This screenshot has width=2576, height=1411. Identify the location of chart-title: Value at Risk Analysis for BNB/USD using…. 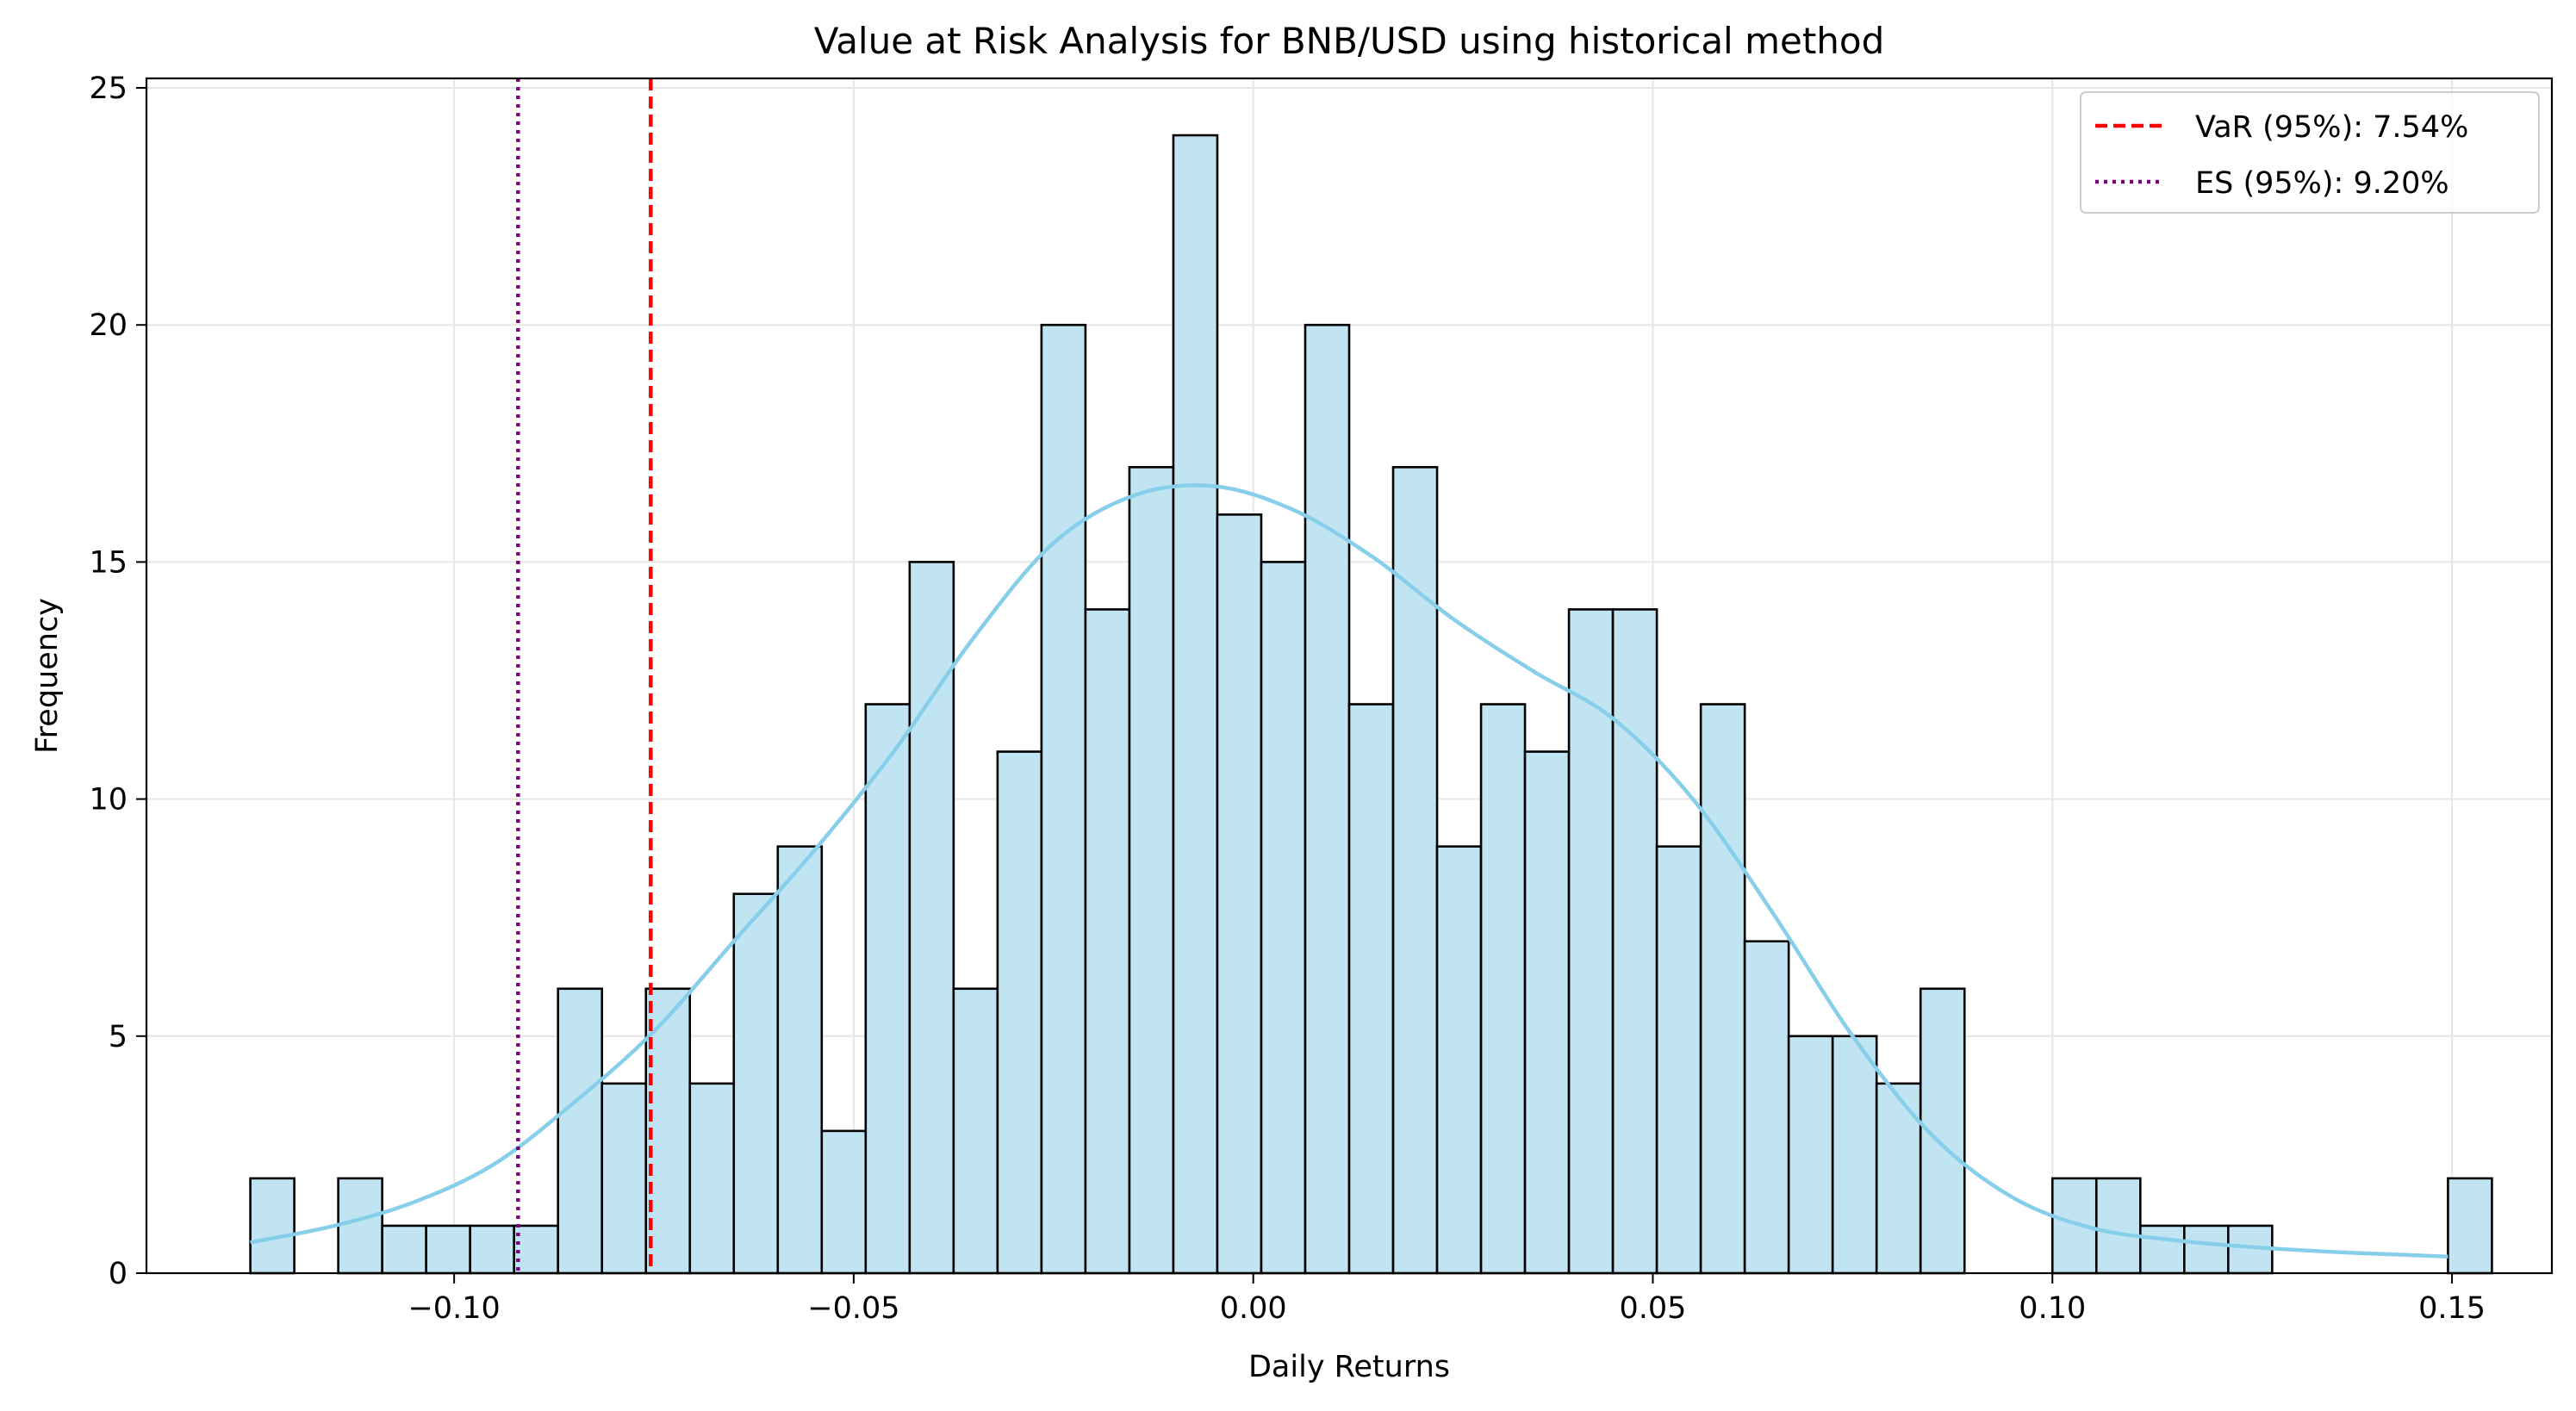
(1350, 41).